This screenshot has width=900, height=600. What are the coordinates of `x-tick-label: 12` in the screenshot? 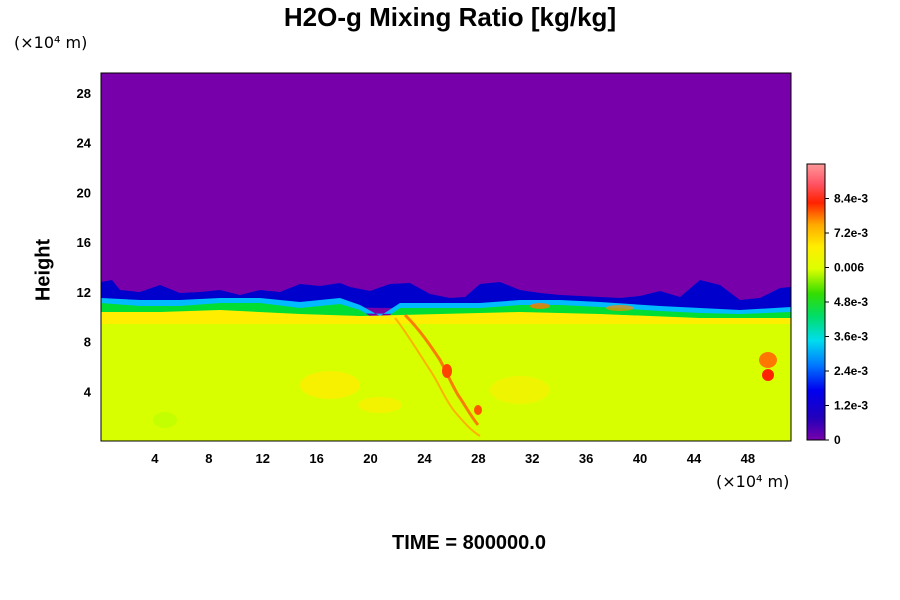 It's located at (262, 458).